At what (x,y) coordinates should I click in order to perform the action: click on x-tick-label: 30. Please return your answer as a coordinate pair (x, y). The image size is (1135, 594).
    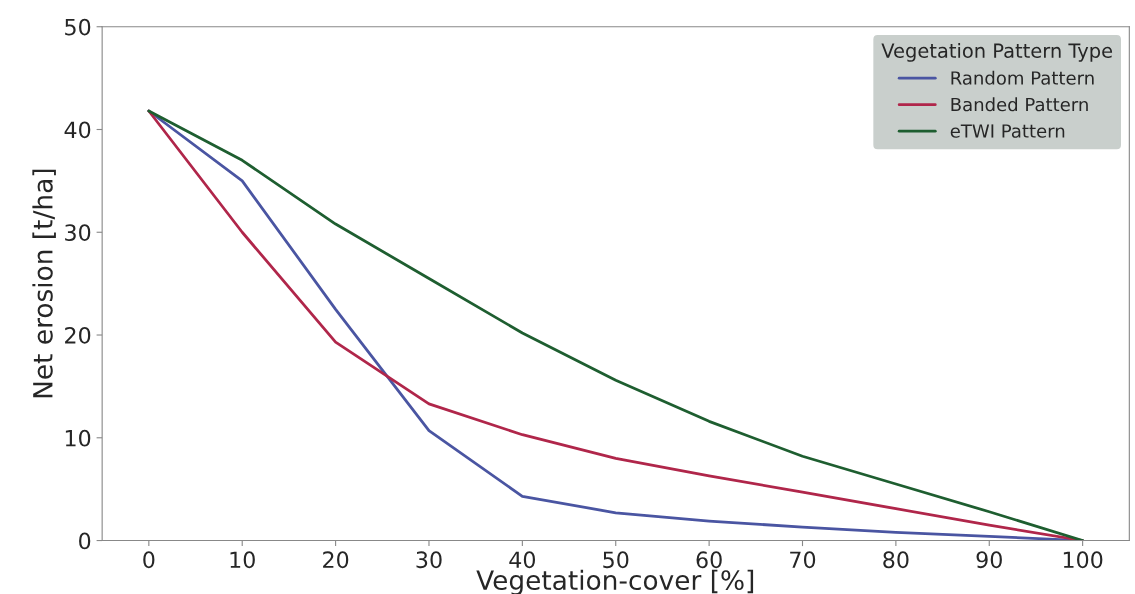
    Looking at the image, I should click on (429, 560).